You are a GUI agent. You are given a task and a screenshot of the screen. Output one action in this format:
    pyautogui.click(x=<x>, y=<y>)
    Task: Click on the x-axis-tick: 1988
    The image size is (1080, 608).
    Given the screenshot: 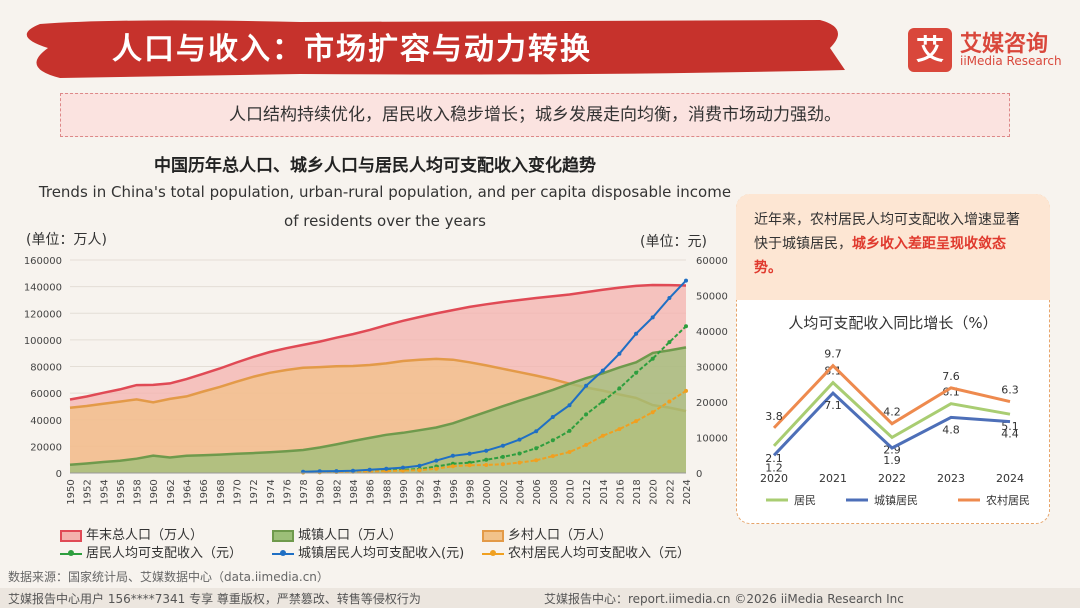 What is the action you would take?
    pyautogui.click(x=387, y=491)
    